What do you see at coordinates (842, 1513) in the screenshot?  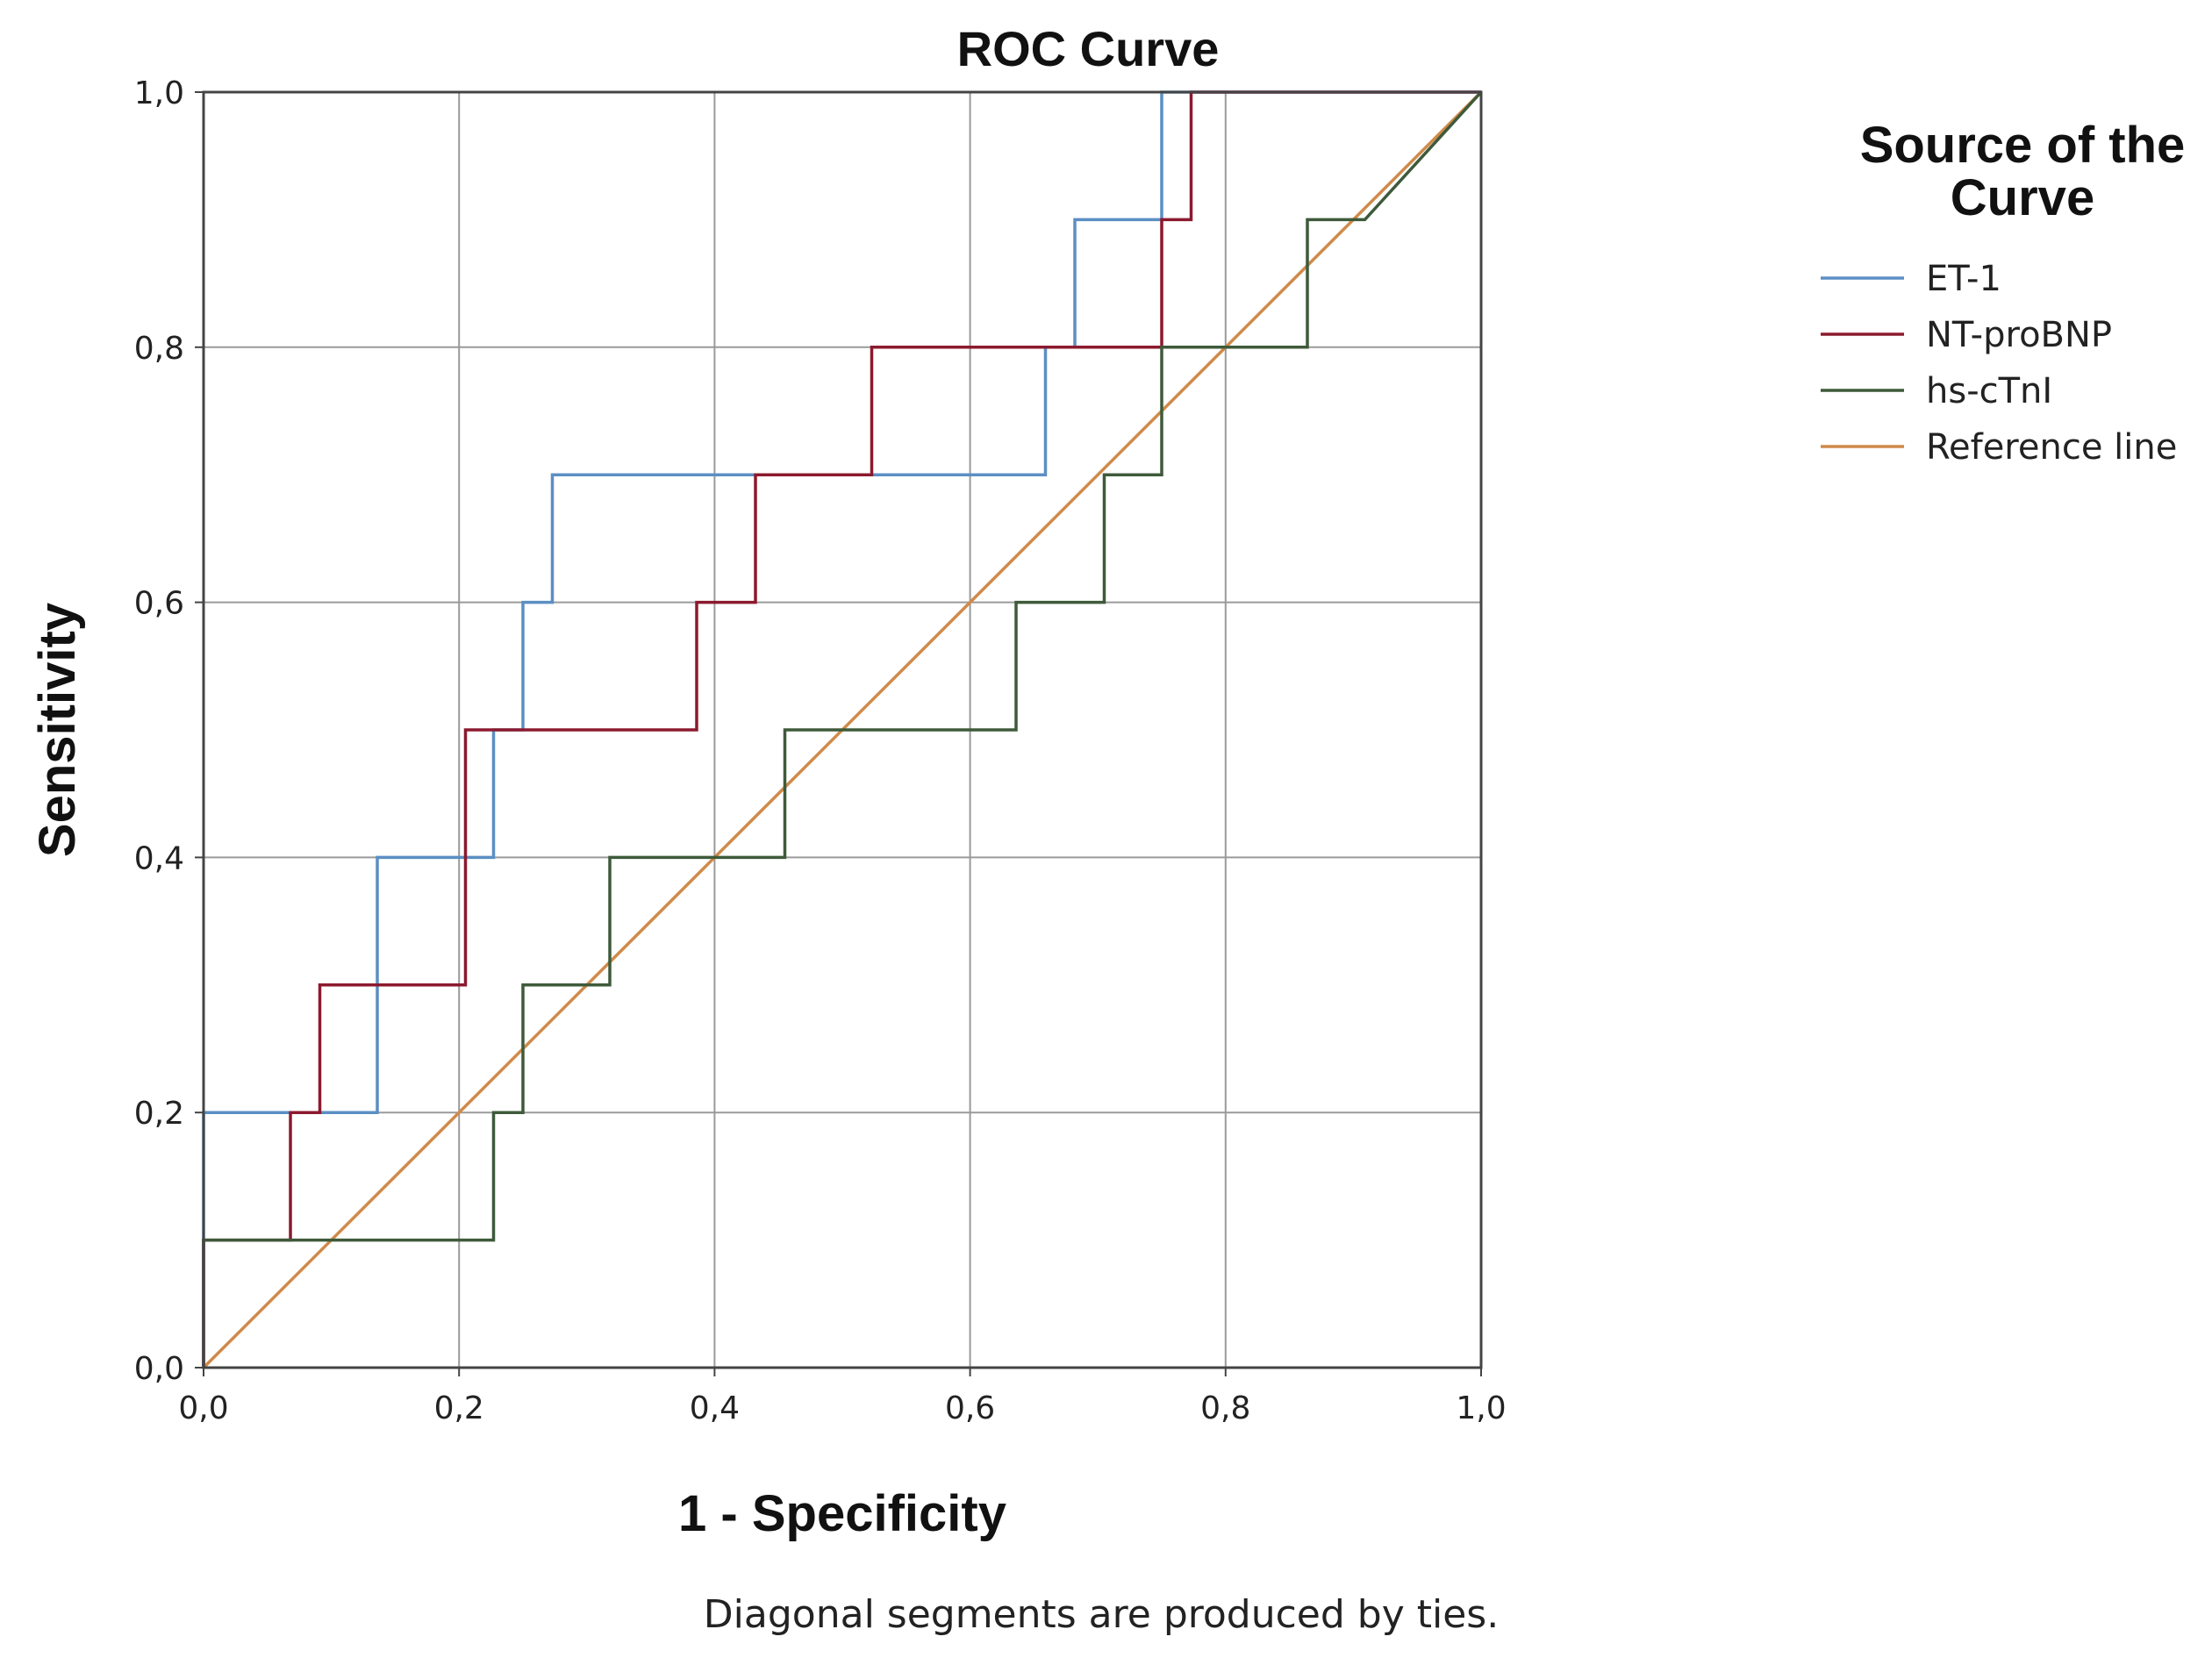 I see `x-axis-label: 1 - Specificity` at bounding box center [842, 1513].